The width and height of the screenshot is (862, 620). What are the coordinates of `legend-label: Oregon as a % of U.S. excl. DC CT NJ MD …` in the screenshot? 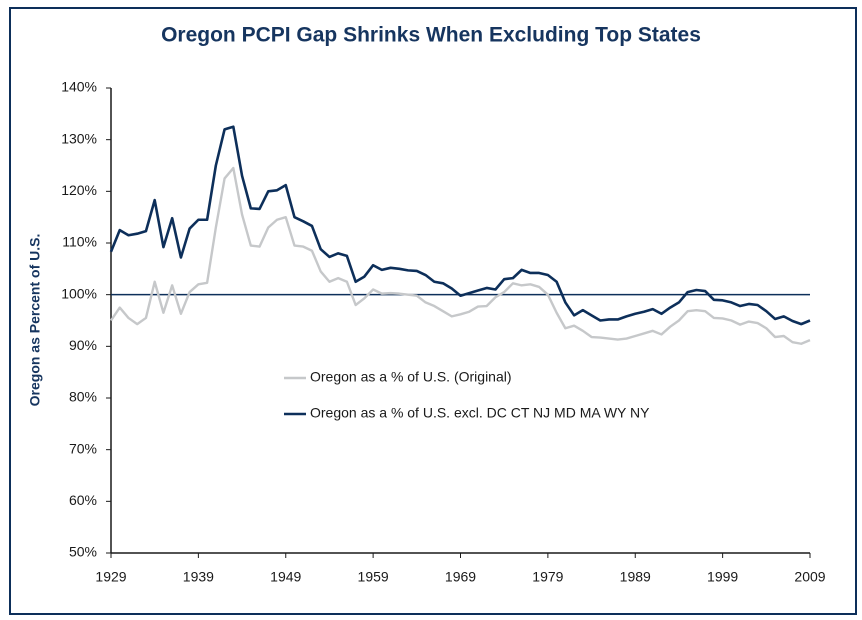 It's located at (480, 413).